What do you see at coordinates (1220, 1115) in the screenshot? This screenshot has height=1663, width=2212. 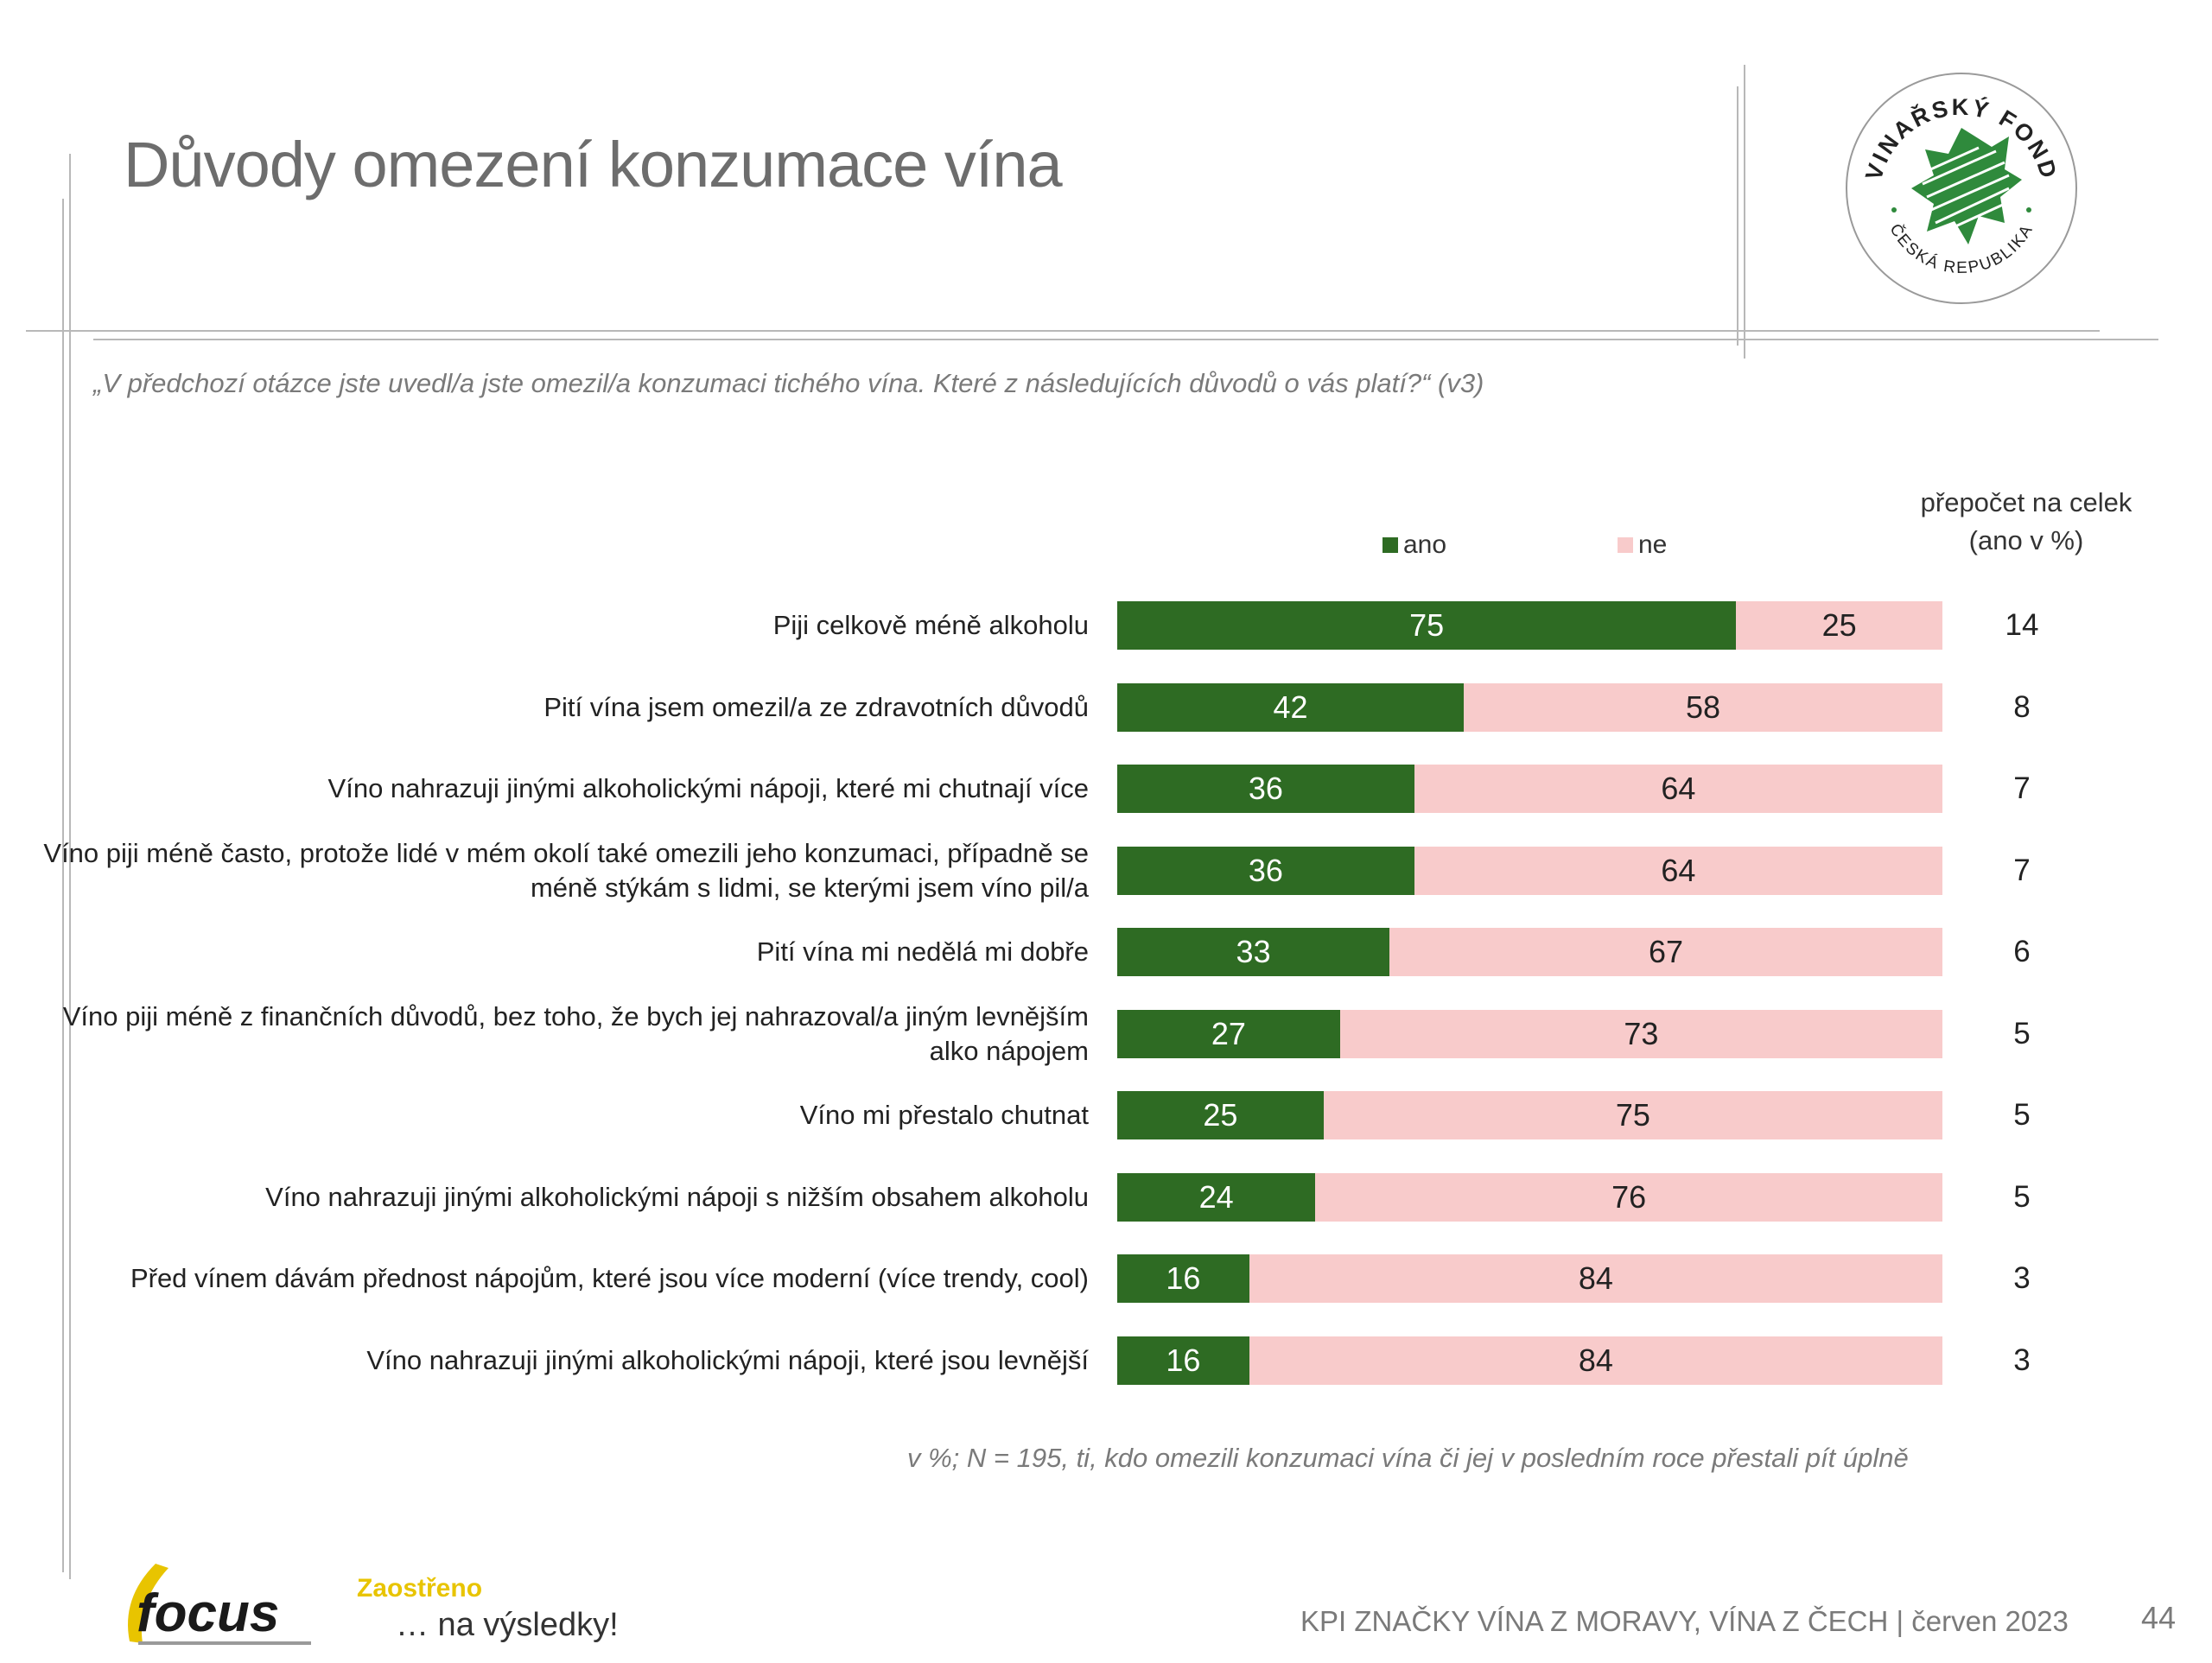 I see `bar-ano: 25` at bounding box center [1220, 1115].